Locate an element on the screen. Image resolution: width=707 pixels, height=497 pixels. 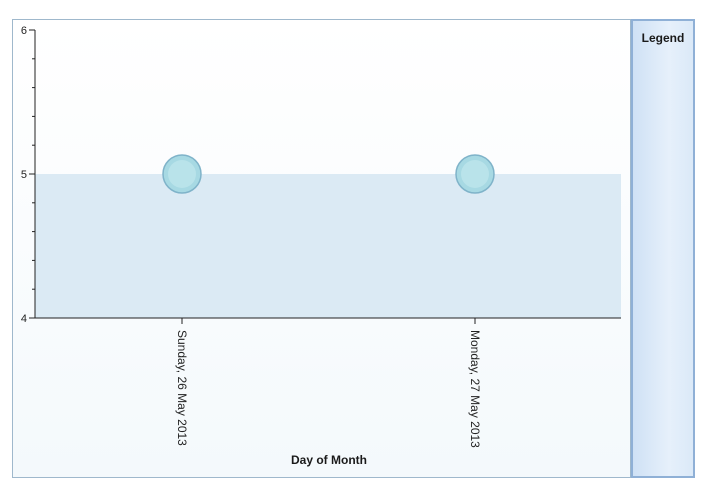
legend-title: Legend is located at coordinates (663, 38).